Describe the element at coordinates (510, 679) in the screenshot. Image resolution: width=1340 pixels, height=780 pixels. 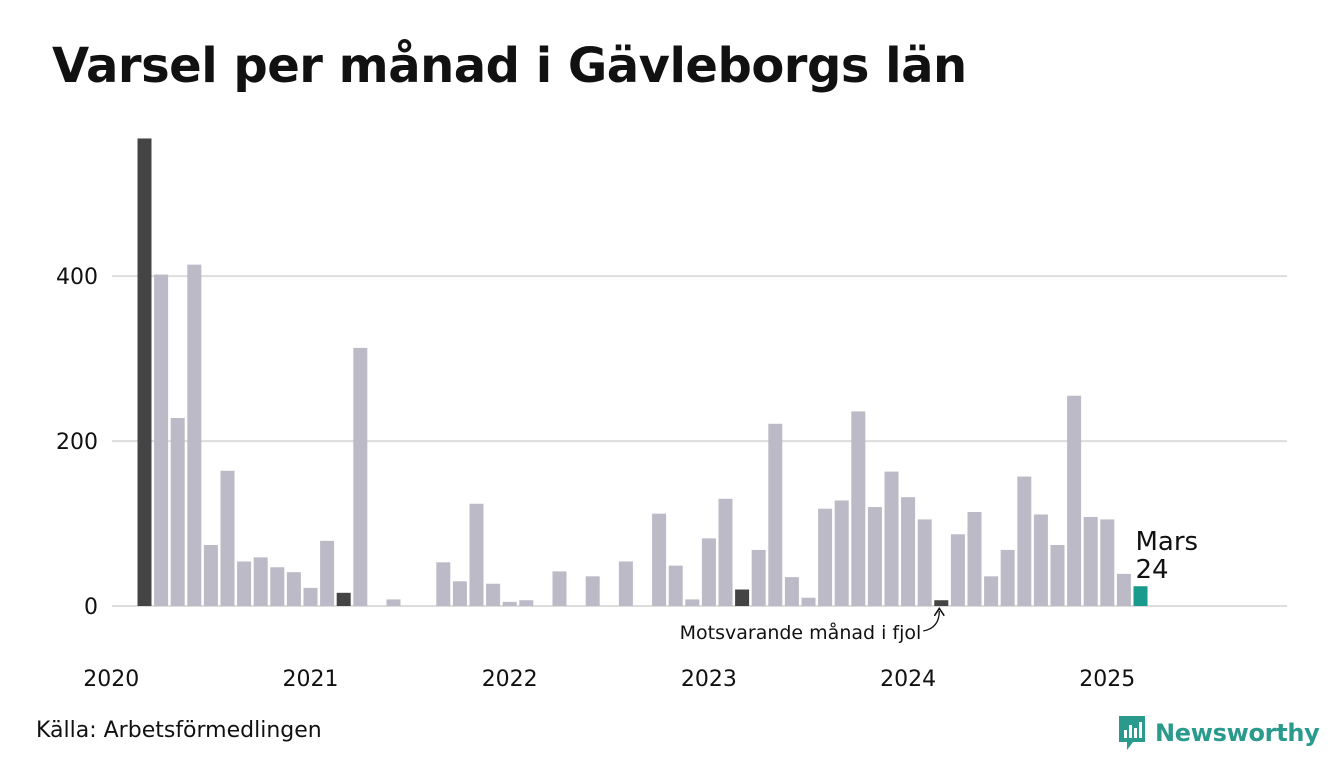
I see `x-tick-label: 2022` at that location.